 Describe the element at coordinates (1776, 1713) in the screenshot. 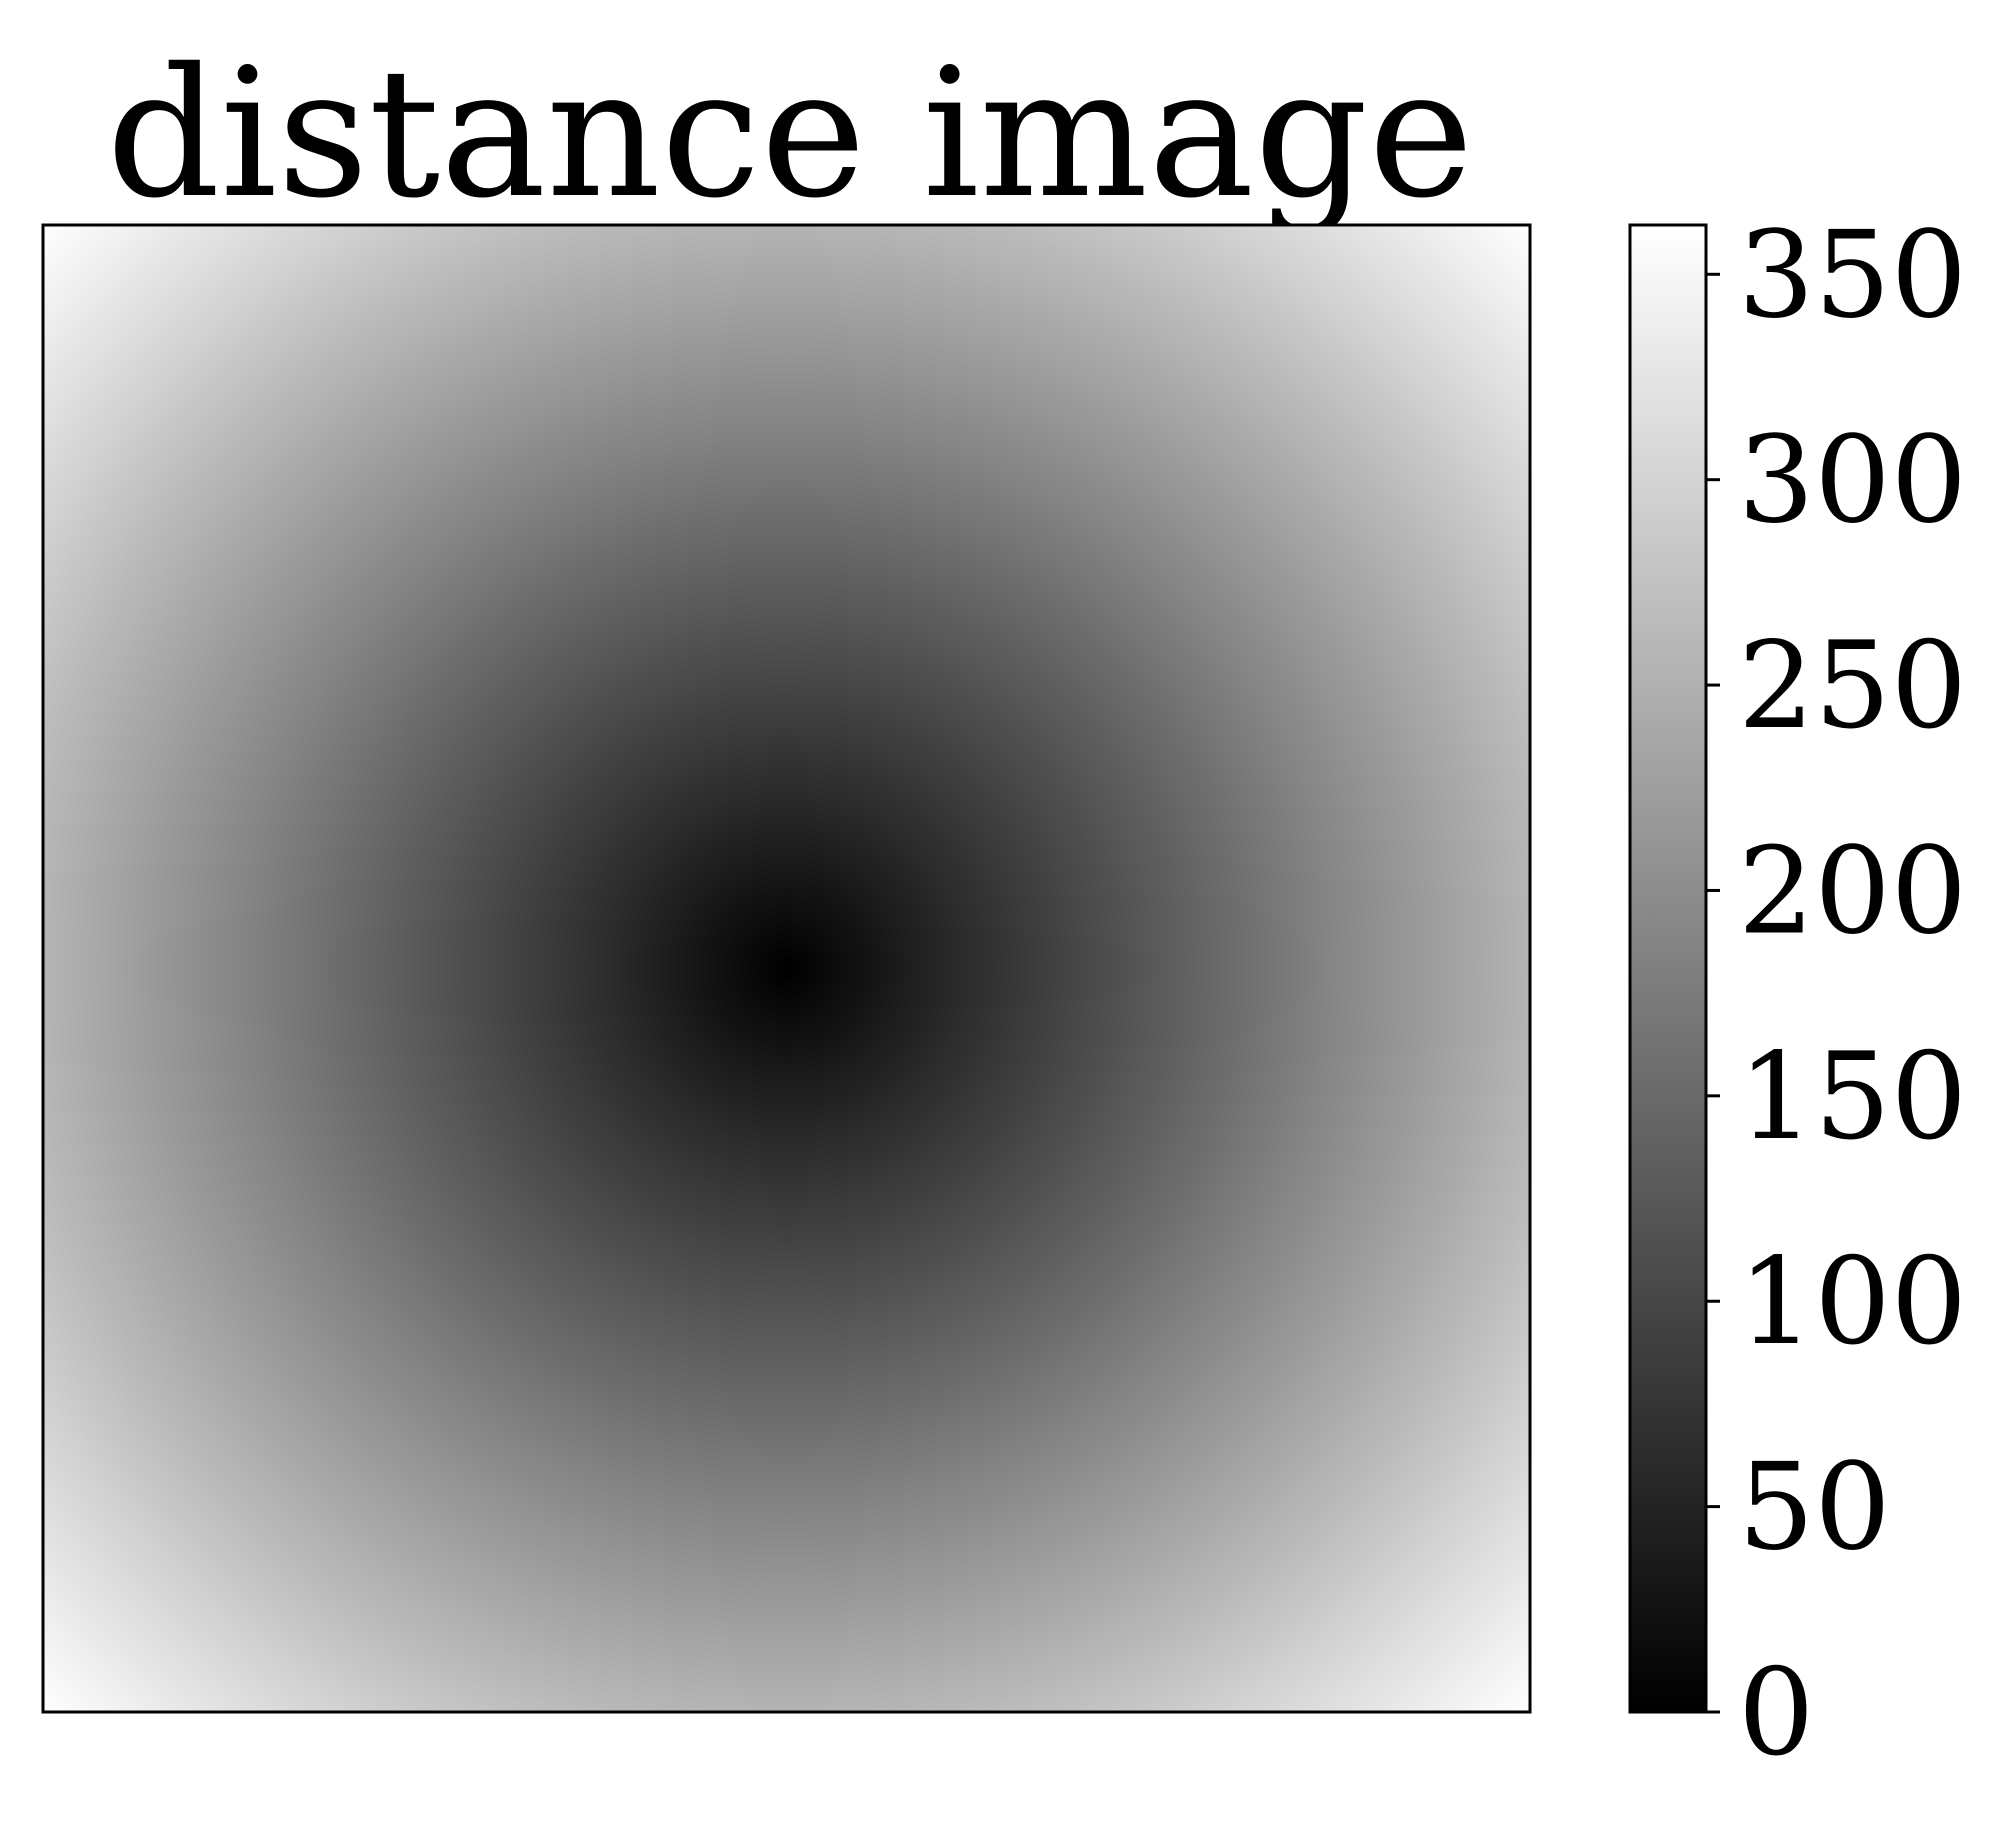

I see `colorbar-tick-label: 0` at that location.